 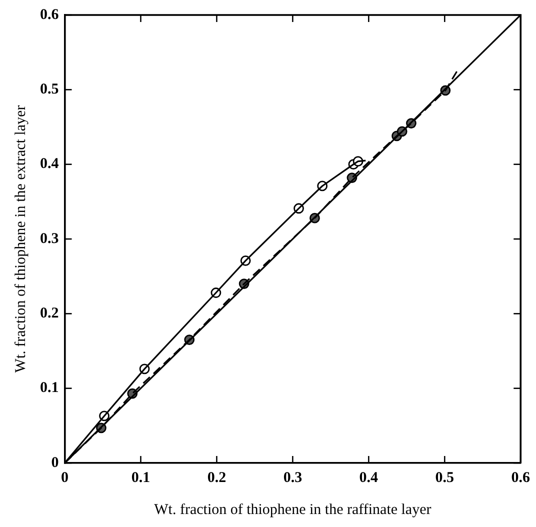 I want to click on y-tick-label: 0.4, so click(x=50, y=164).